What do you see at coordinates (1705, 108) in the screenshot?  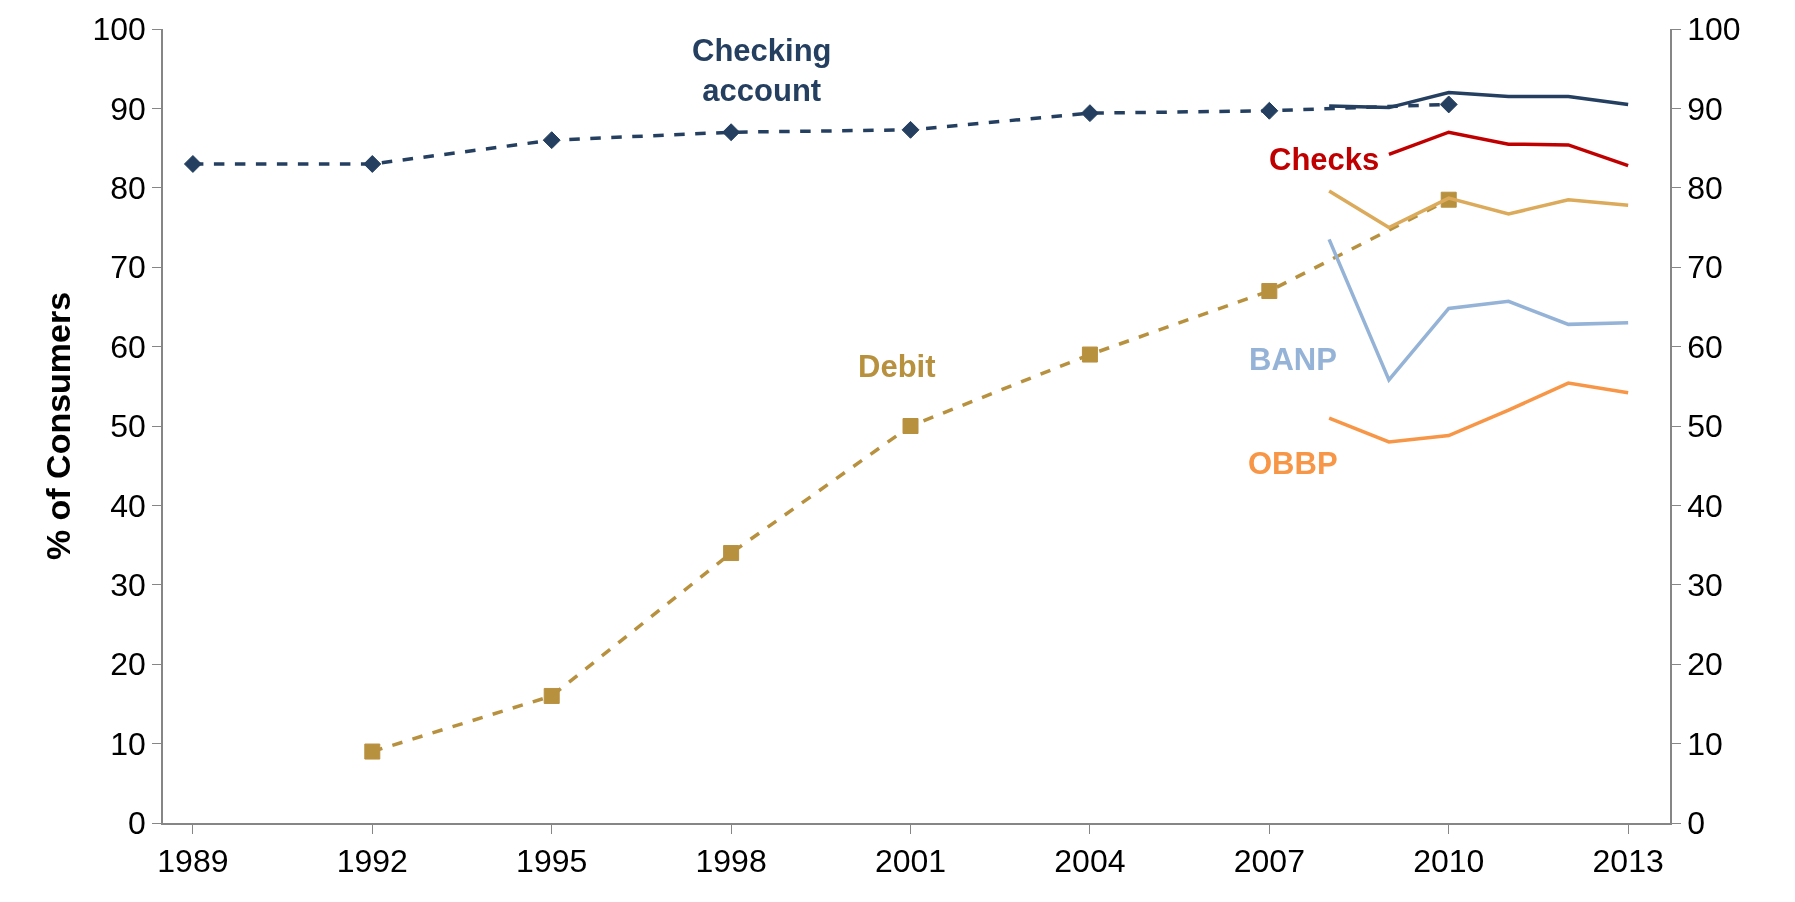 I see `y2-tick-label: 90` at bounding box center [1705, 108].